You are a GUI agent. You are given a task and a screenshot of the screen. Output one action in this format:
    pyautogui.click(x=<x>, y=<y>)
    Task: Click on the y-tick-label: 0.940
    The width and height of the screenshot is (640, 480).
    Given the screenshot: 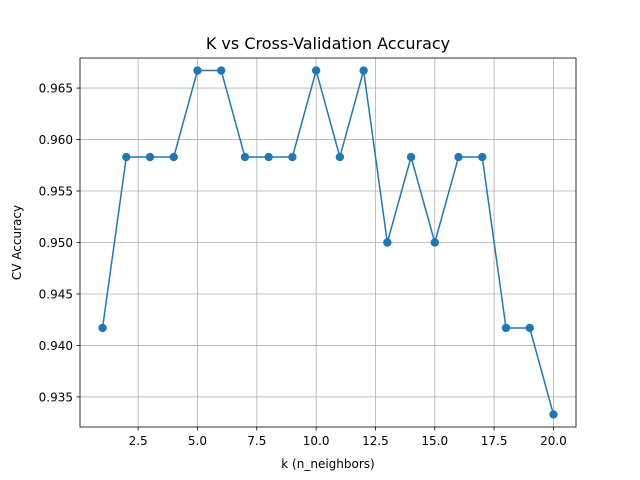 What is the action you would take?
    pyautogui.click(x=56, y=346)
    